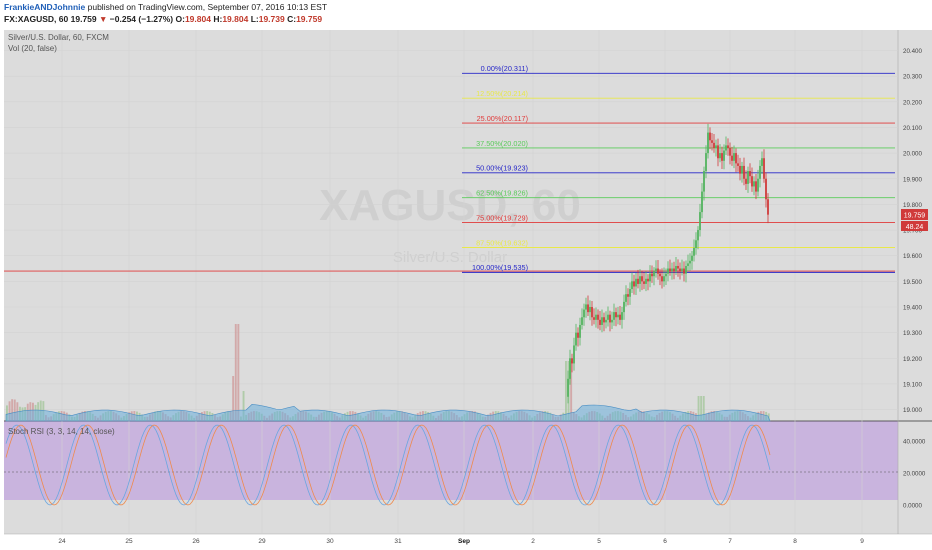 The image size is (932, 550). What do you see at coordinates (196, 541) in the screenshot?
I see `time-tick-label: 26` at bounding box center [196, 541].